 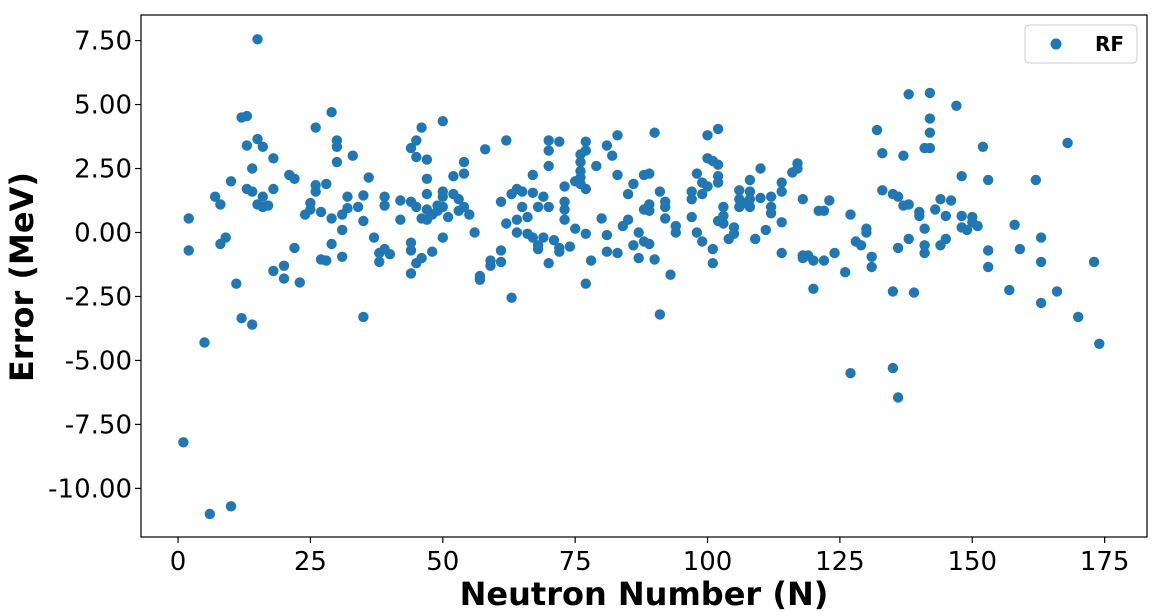 I want to click on legend-box, so click(x=1081, y=44).